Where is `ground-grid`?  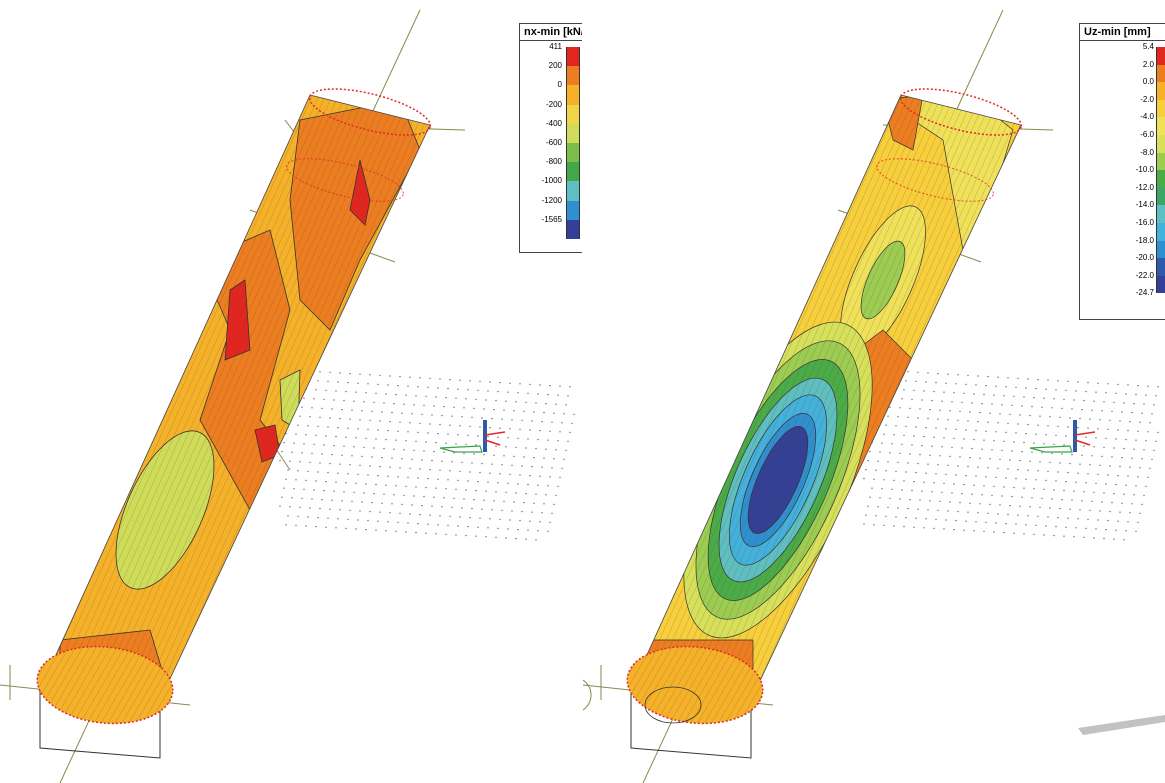 ground-grid is located at coordinates (427, 455).